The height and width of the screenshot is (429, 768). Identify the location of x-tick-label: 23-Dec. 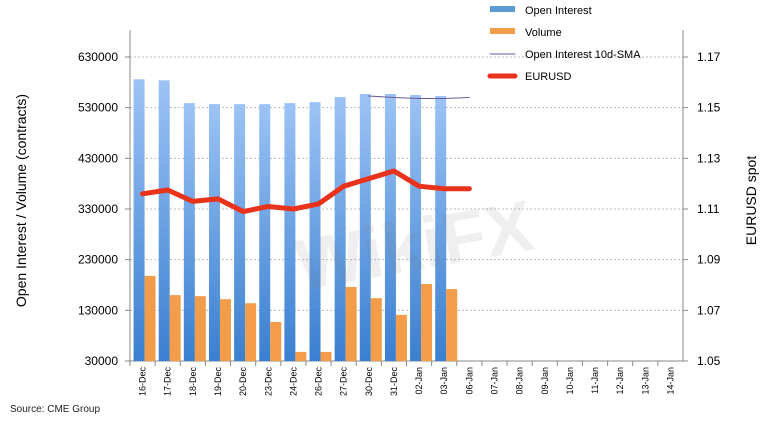
(268, 382).